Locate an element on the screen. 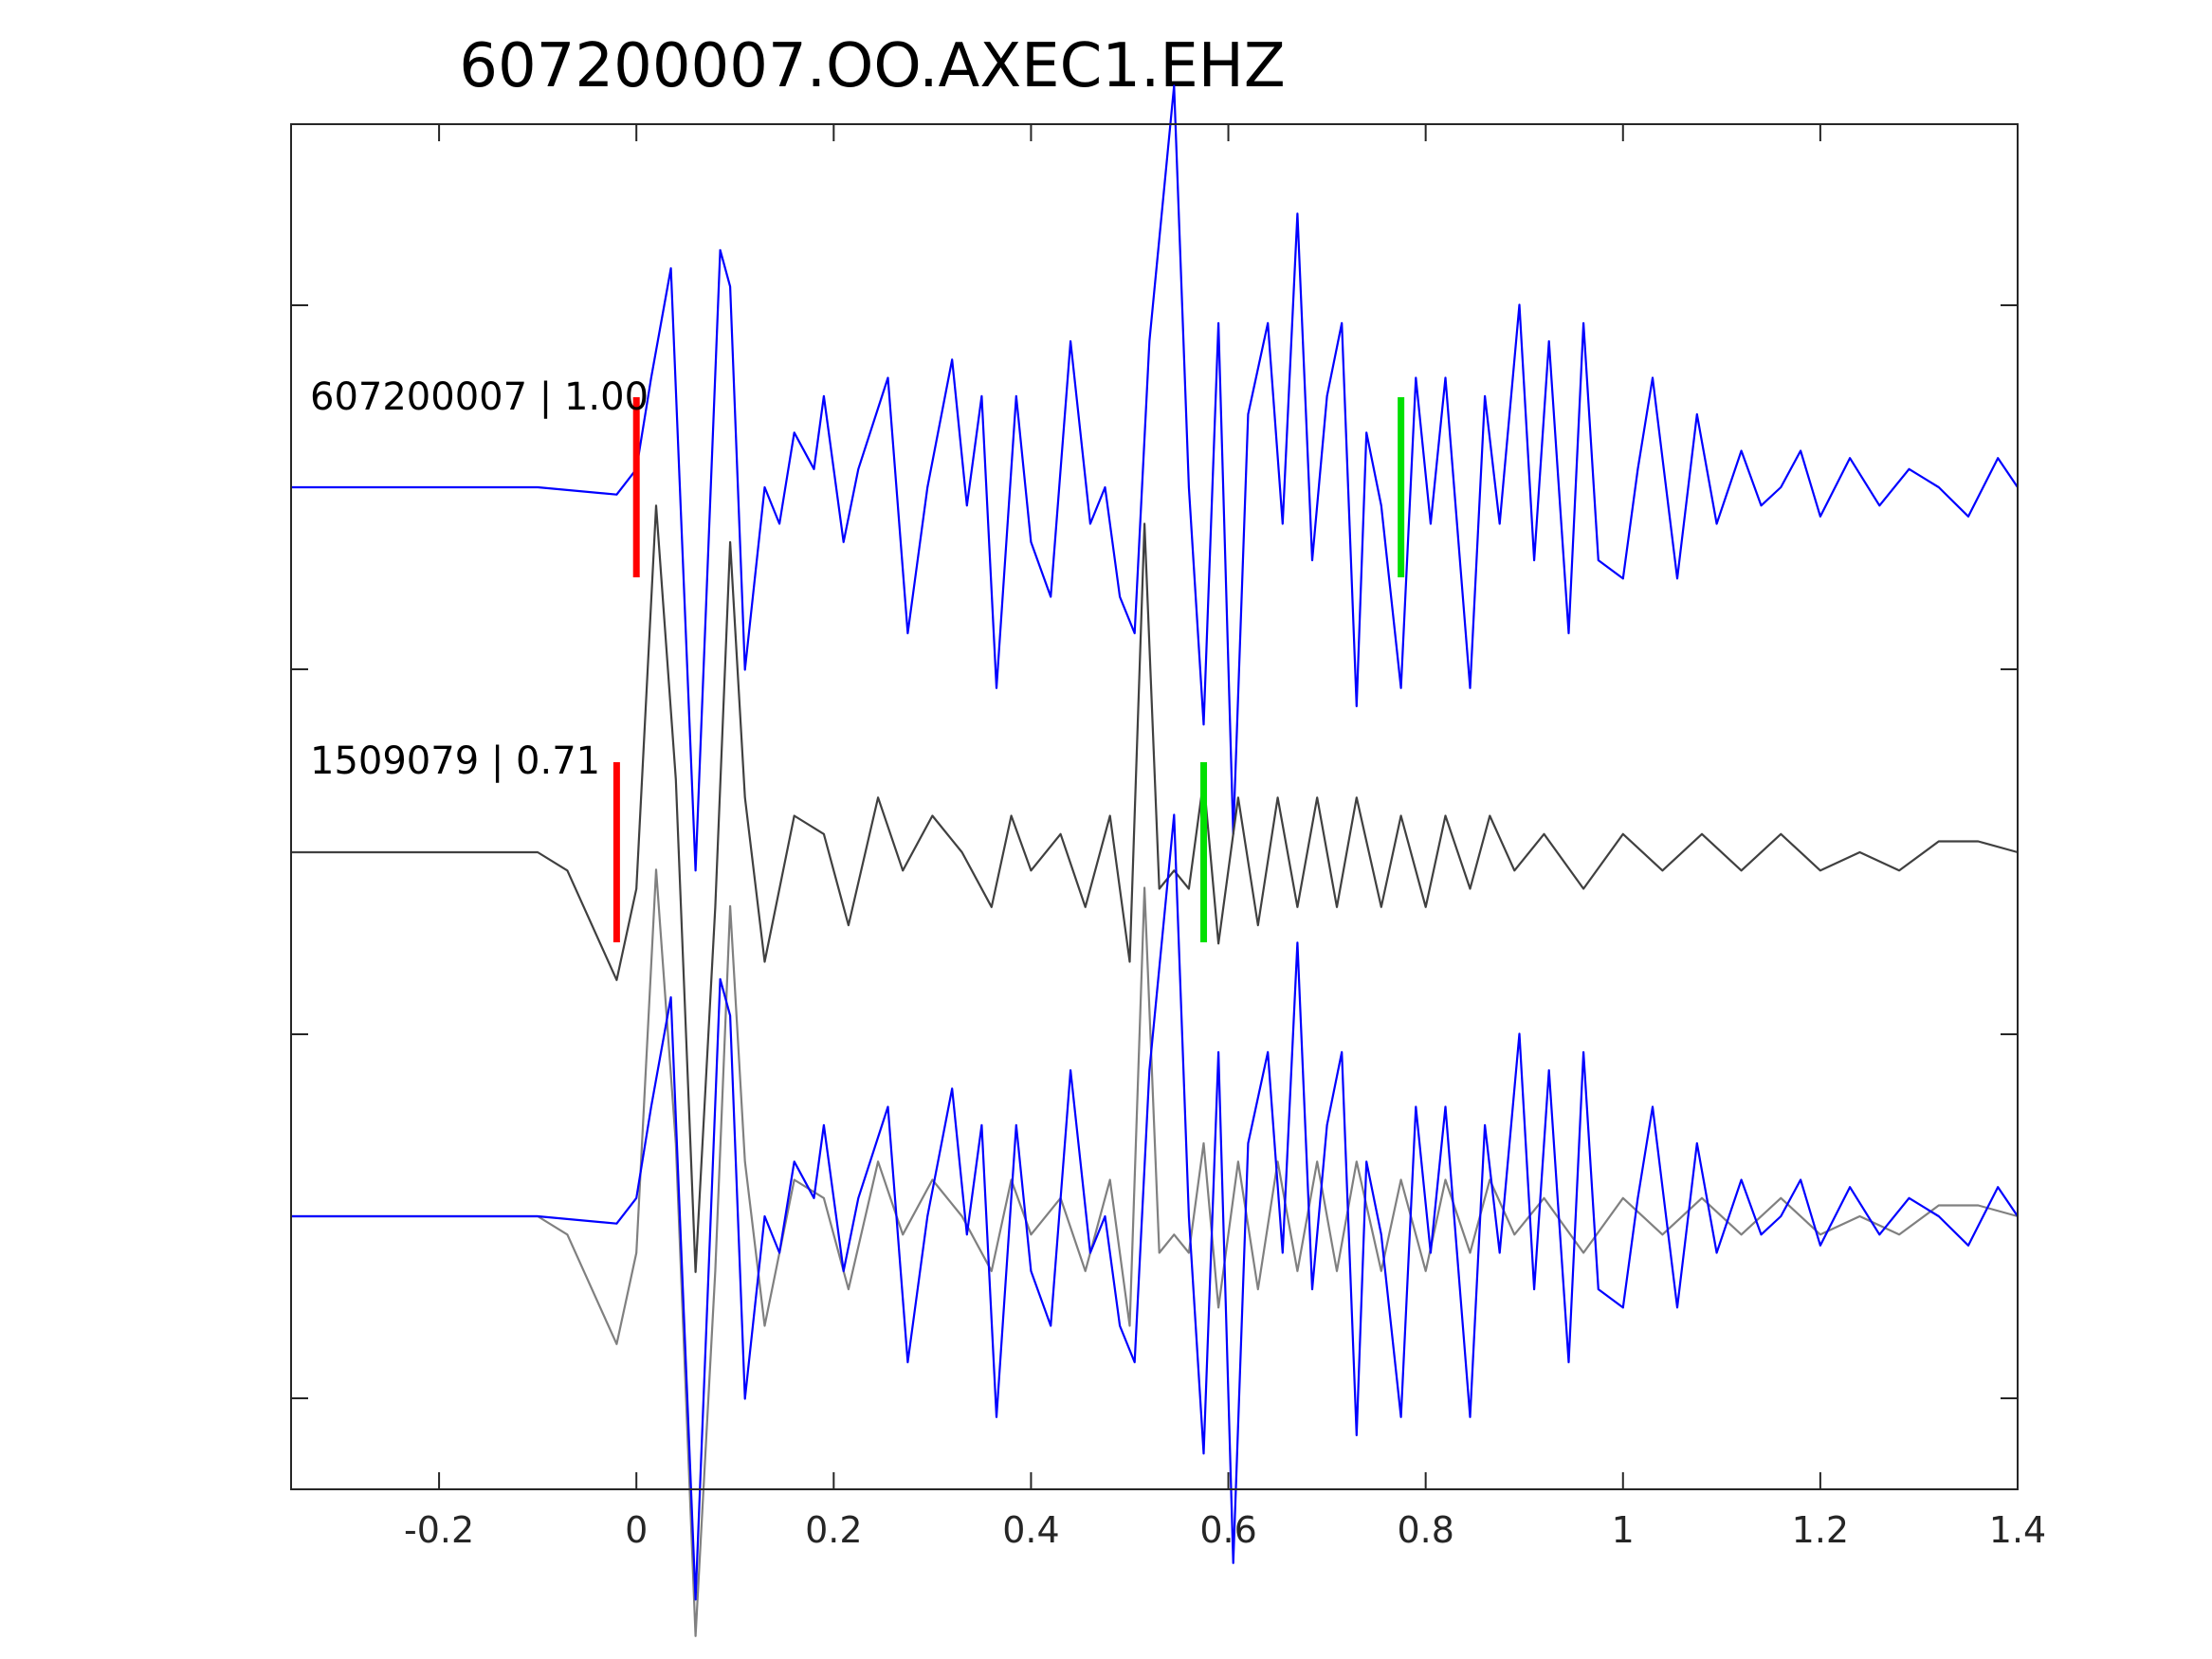 Image resolution: width=2212 pixels, height=1659 pixels. x-tick-label: 0.2 is located at coordinates (833, 1530).